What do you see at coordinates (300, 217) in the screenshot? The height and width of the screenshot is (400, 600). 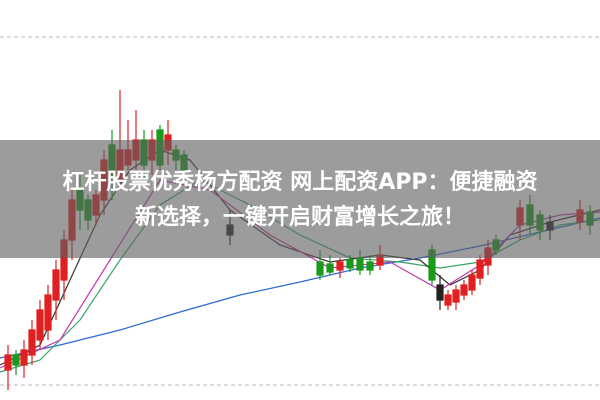 I see `banner-line: 新选择，一键开启财富增长之旅！` at bounding box center [300, 217].